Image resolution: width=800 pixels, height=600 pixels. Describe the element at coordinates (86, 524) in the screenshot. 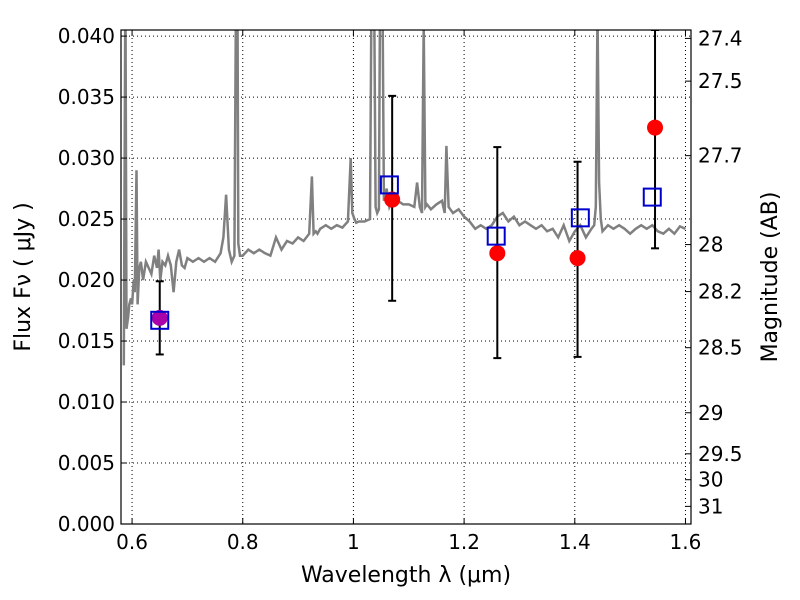

I see `y-tick-label: 0.000` at that location.